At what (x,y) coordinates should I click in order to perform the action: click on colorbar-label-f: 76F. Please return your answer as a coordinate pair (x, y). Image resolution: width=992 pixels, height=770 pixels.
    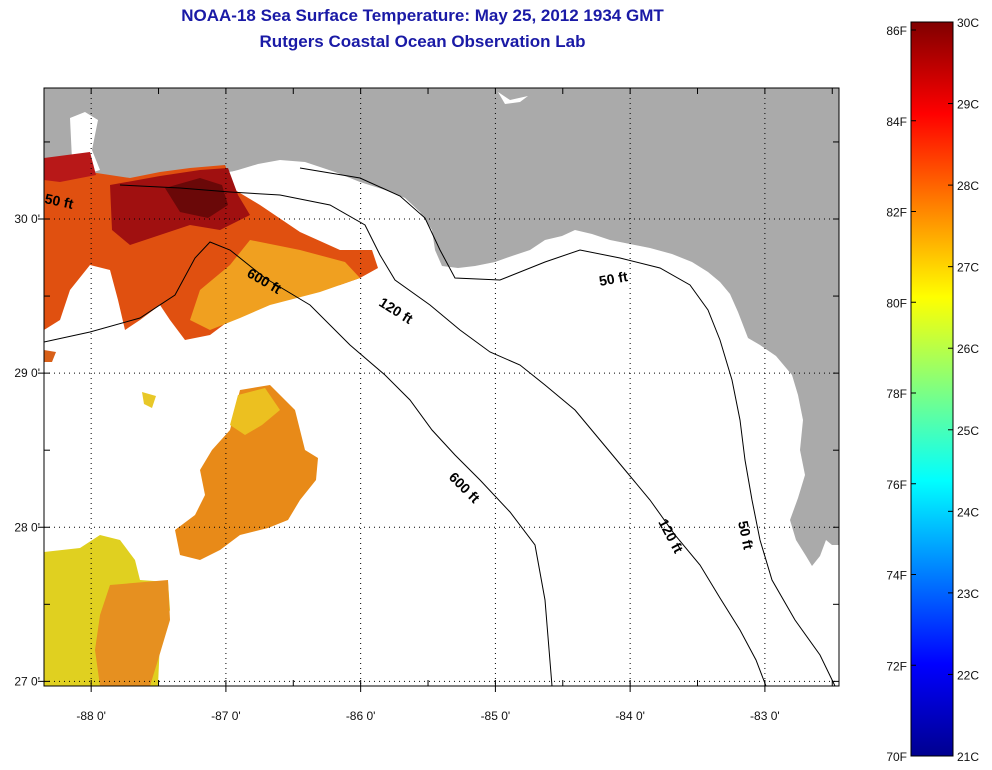
    Looking at the image, I should click on (896, 485).